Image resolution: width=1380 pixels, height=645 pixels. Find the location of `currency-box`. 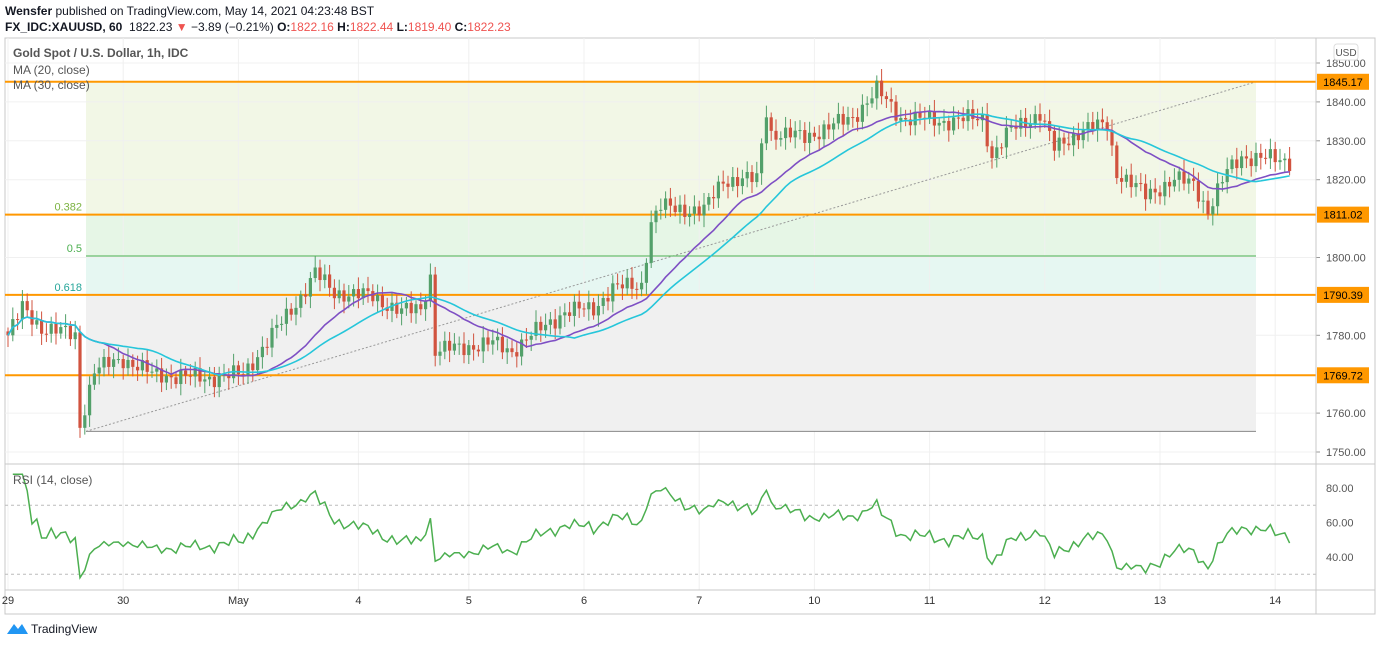

currency-box is located at coordinates (1346, 52).